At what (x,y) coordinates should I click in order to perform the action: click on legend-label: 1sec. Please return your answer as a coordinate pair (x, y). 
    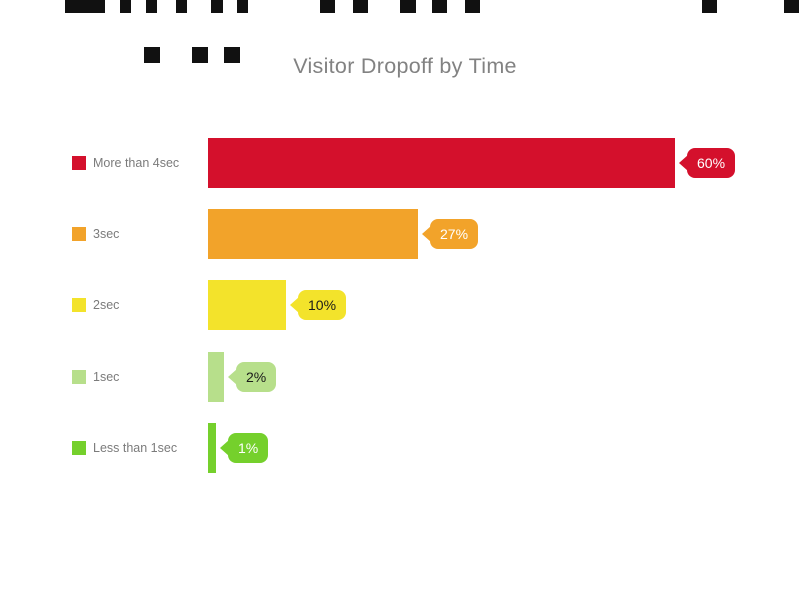
    Looking at the image, I should click on (106, 377).